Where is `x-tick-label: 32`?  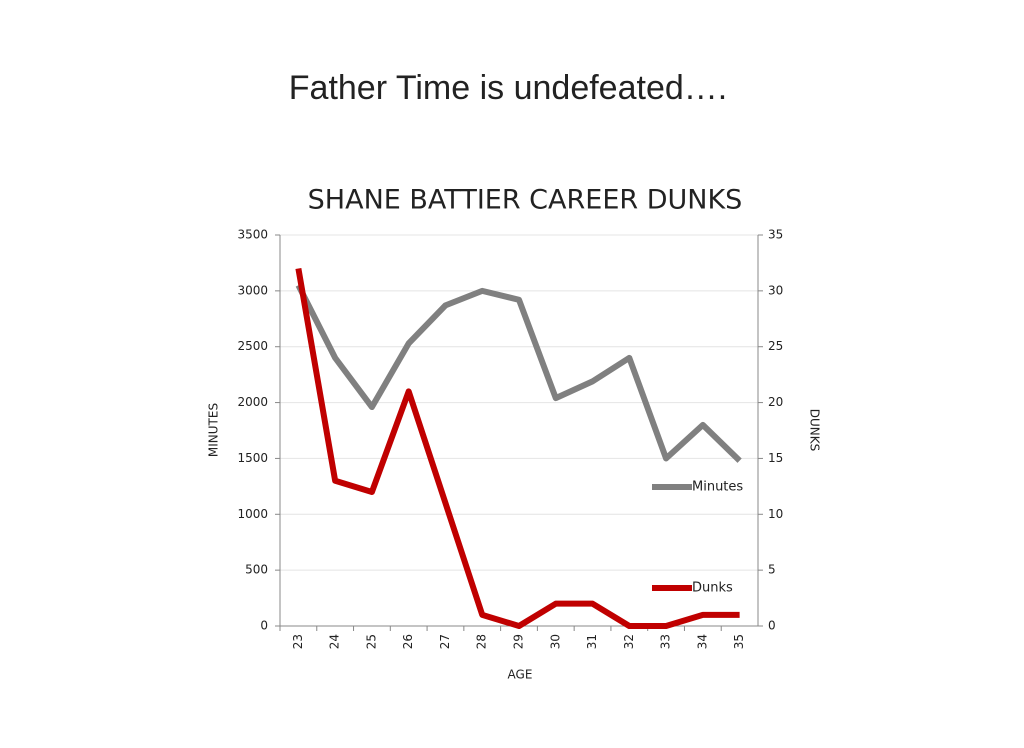 x-tick-label: 32 is located at coordinates (629, 641).